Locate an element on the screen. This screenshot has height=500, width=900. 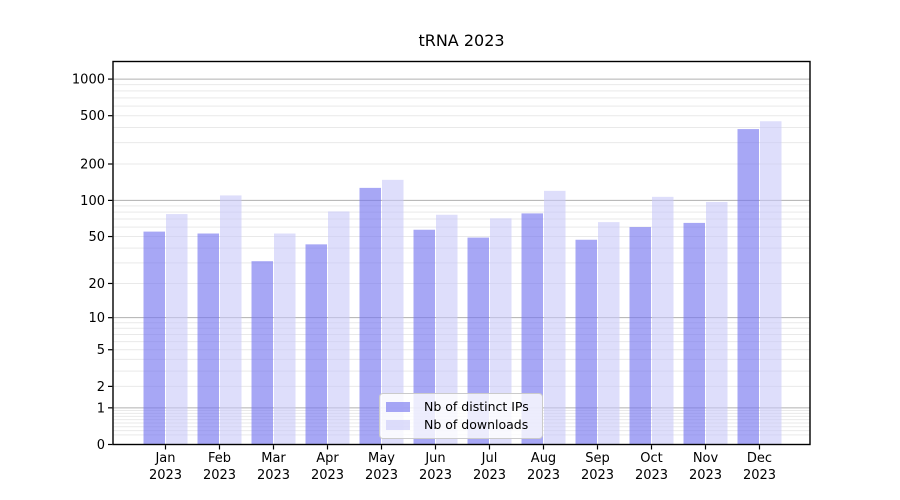
y-tick-label-10: 10 is located at coordinates (96, 318).